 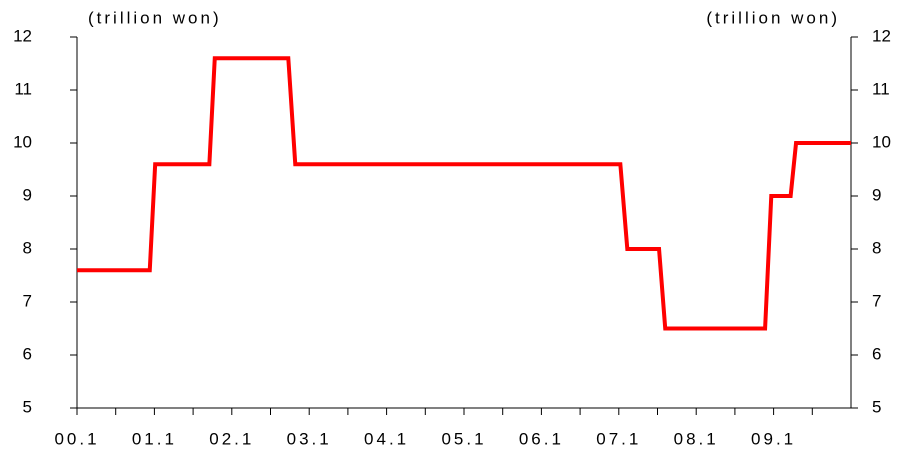 What do you see at coordinates (76, 438) in the screenshot?
I see `x-tick-label: 00.1` at bounding box center [76, 438].